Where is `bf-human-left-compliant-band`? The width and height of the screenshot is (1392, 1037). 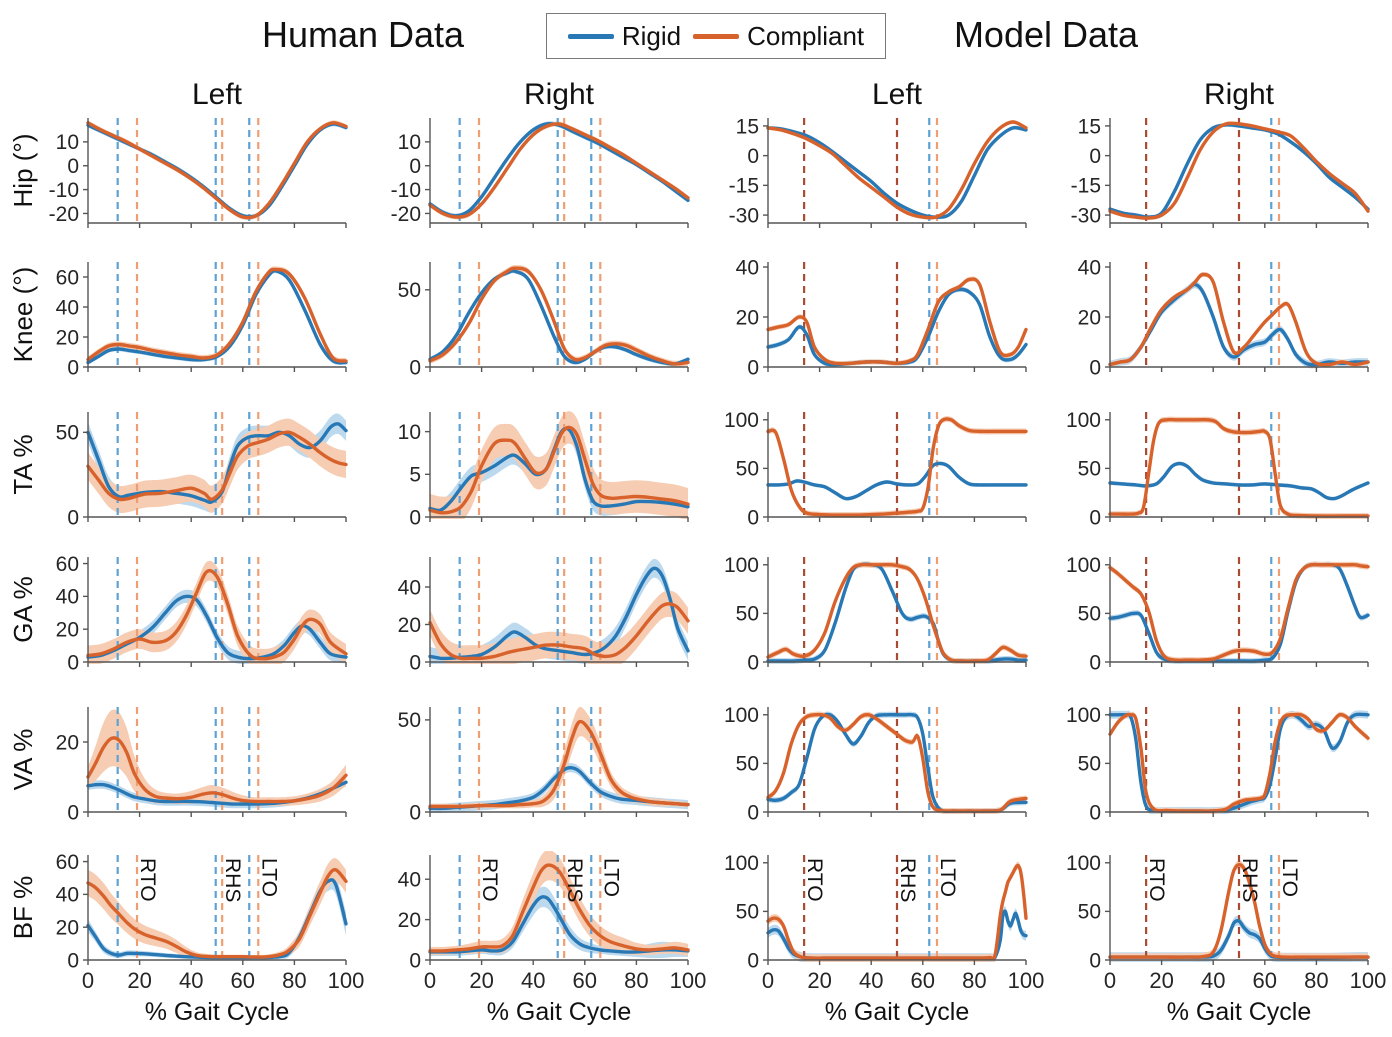 bf-human-left-compliant-band is located at coordinates (217, 909).